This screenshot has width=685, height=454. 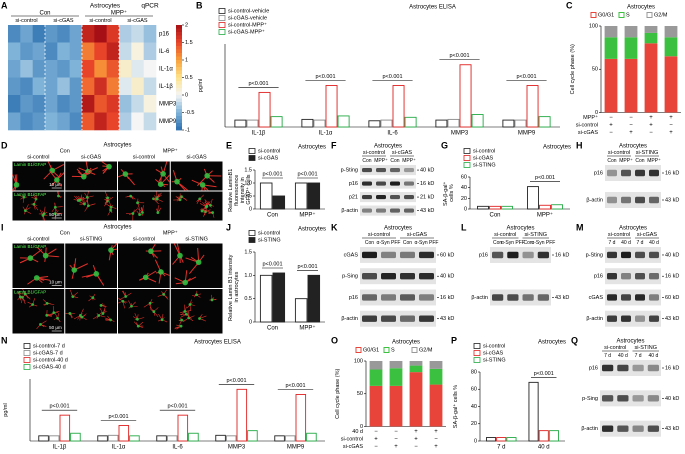 I want to click on panel-label: L, so click(x=464, y=227).